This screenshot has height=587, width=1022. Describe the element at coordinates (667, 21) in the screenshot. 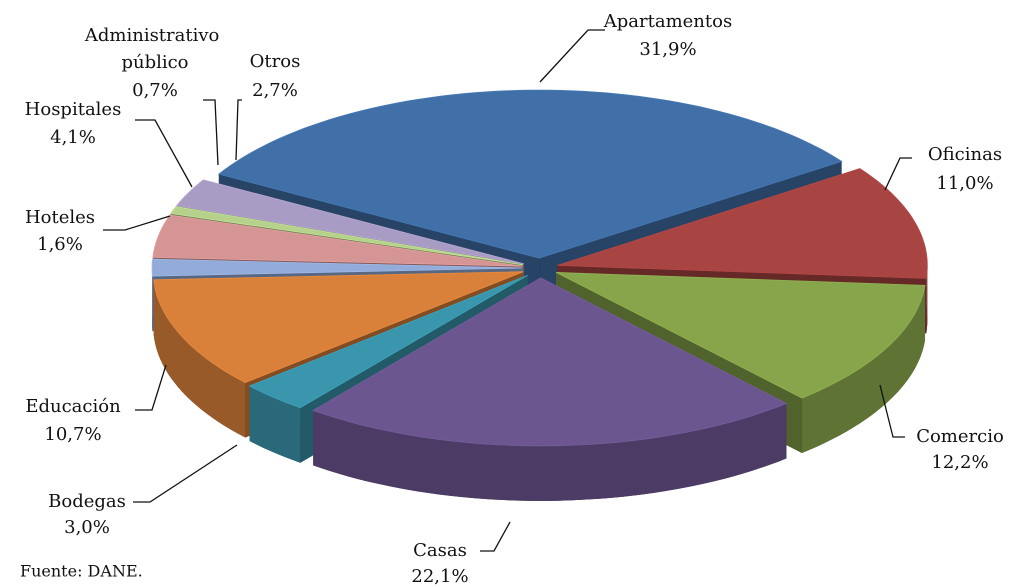

I see `category-label: Apartamentos` at that location.